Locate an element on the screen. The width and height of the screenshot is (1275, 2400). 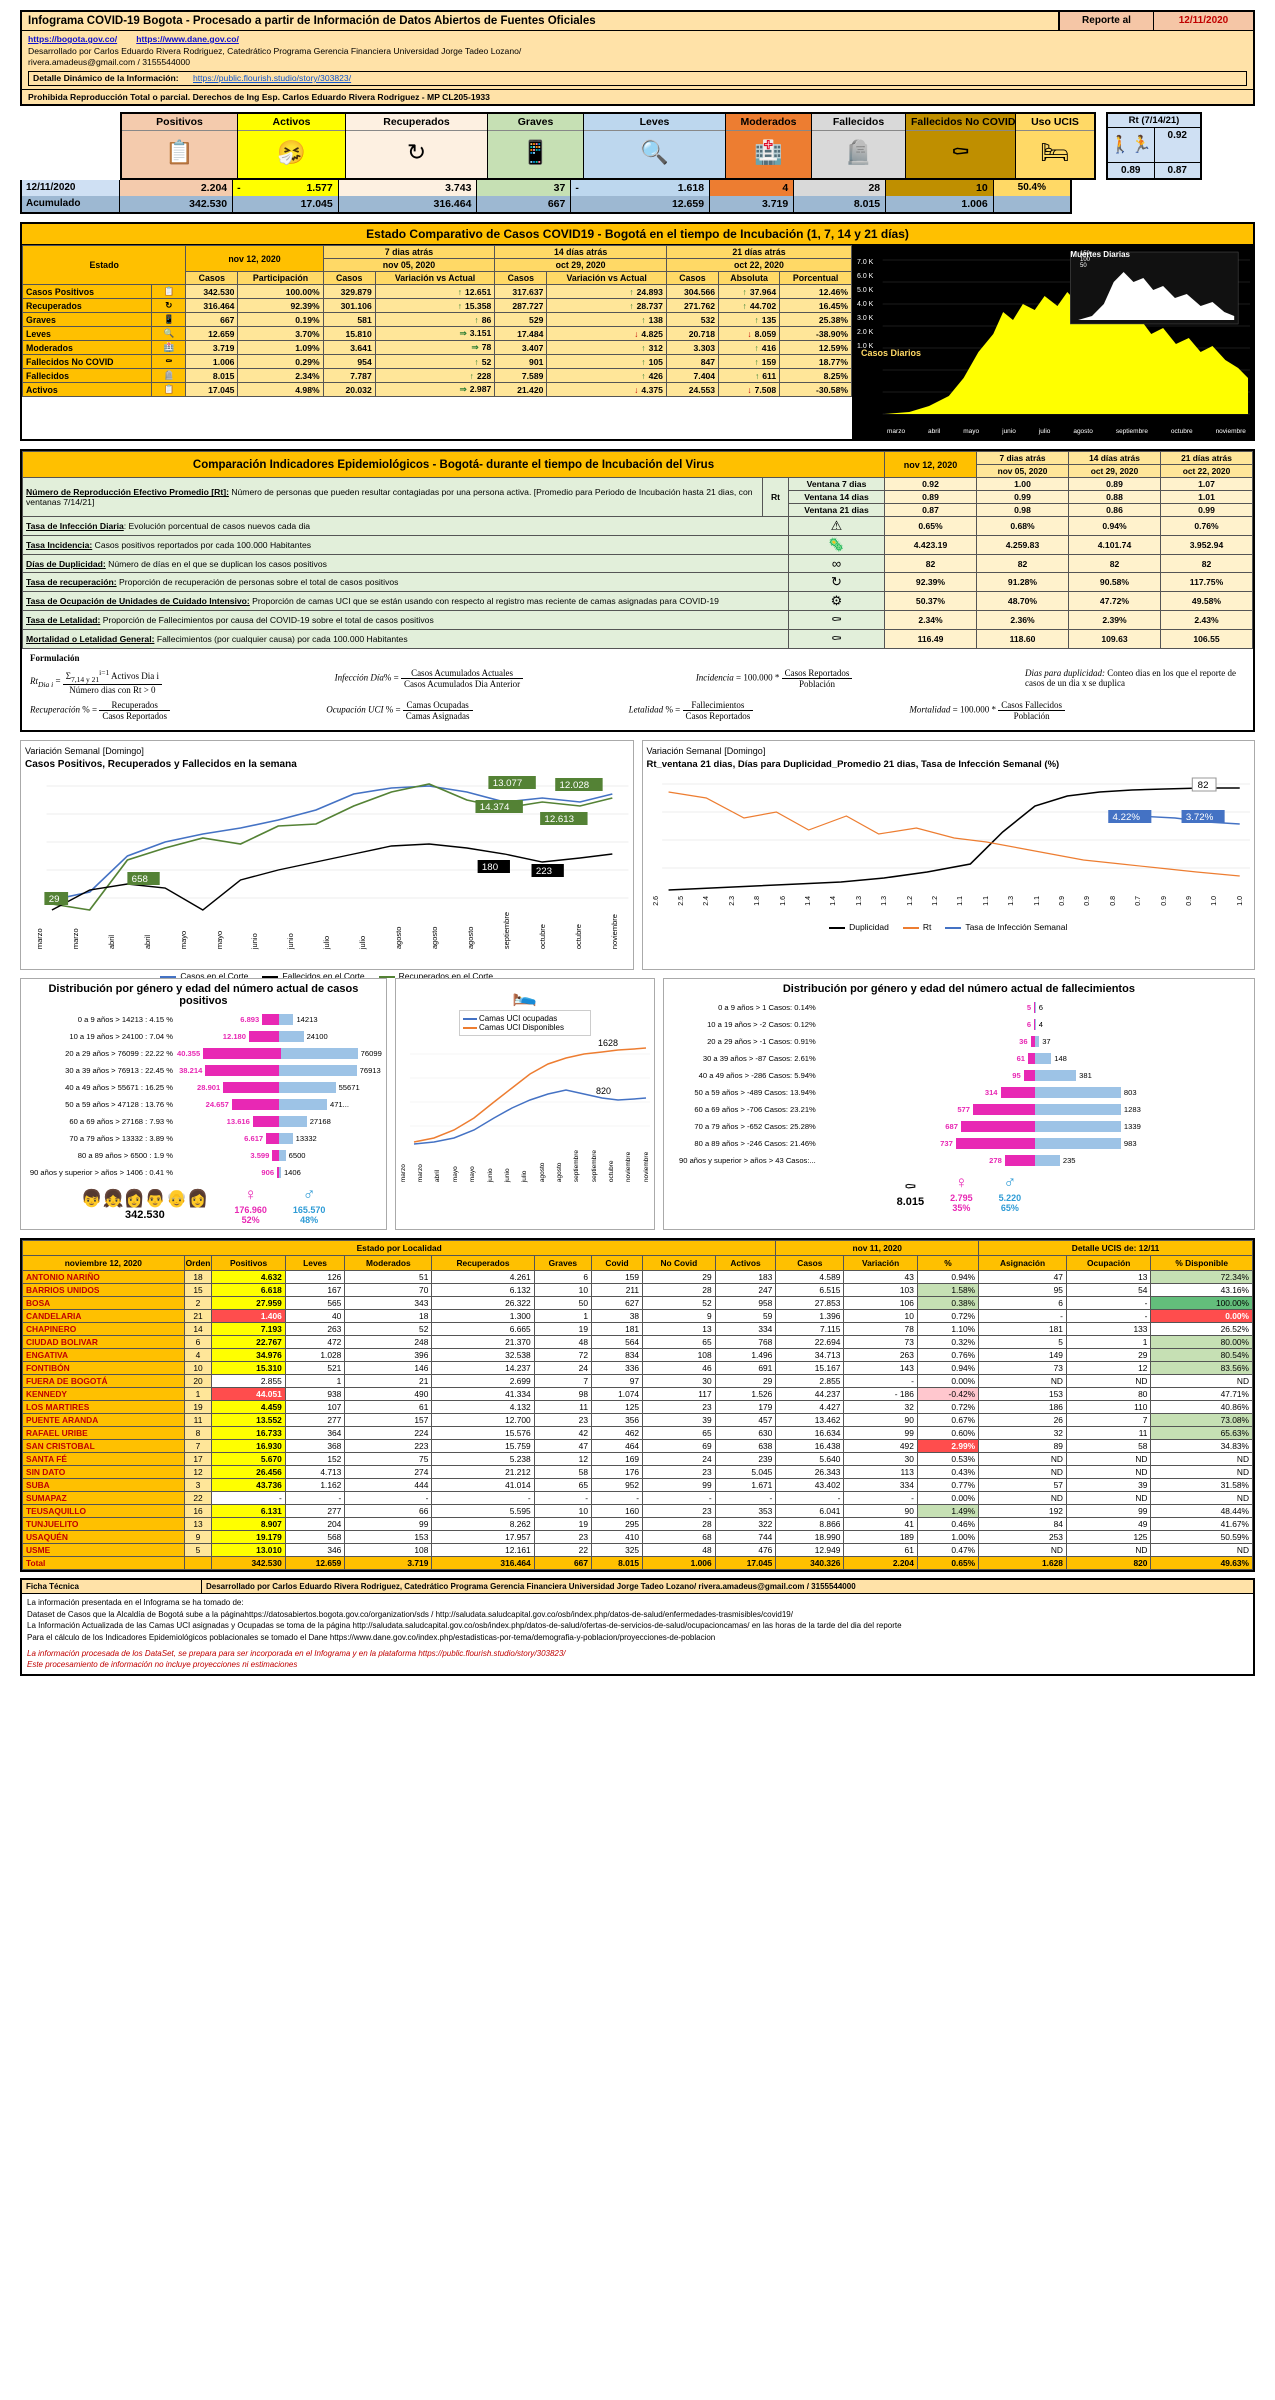
loc-leves: 277 is located at coordinates (315, 1420).